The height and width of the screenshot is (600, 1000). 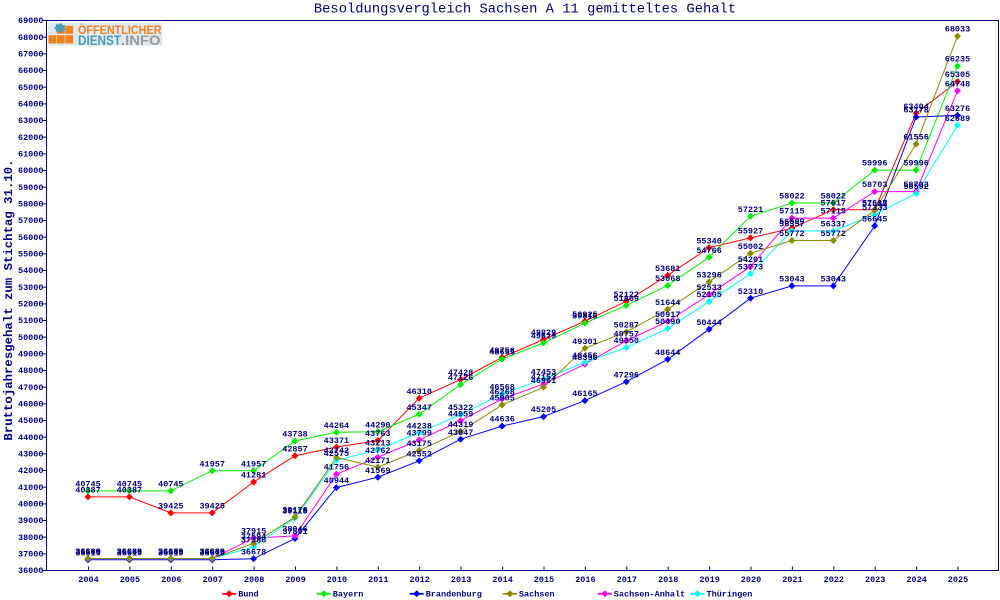 What do you see at coordinates (31, 155) in the screenshot?
I see `svg-text: 61000` at bounding box center [31, 155].